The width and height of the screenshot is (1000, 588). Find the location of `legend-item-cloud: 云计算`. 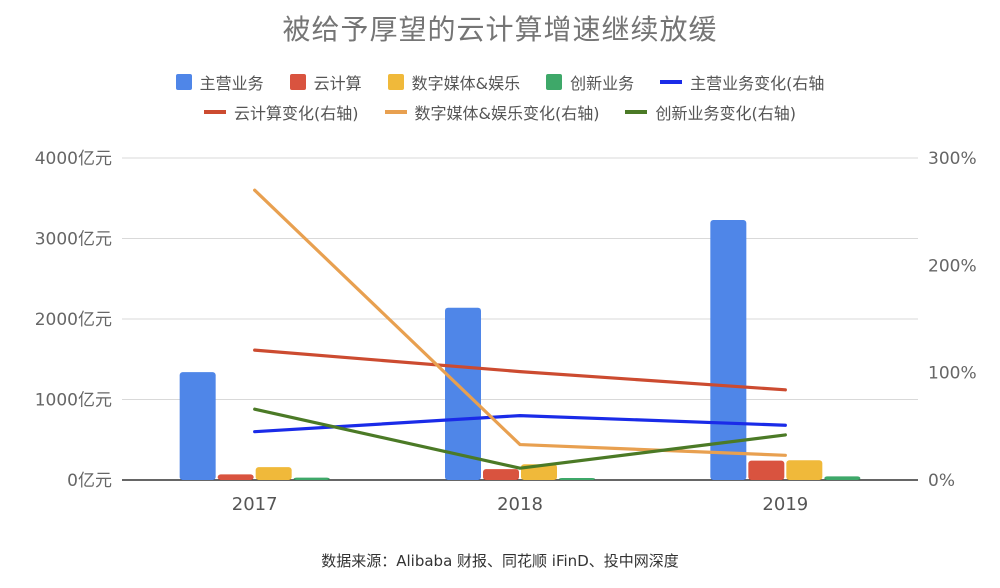

legend-item-cloud: 云计算 is located at coordinates (325, 82).